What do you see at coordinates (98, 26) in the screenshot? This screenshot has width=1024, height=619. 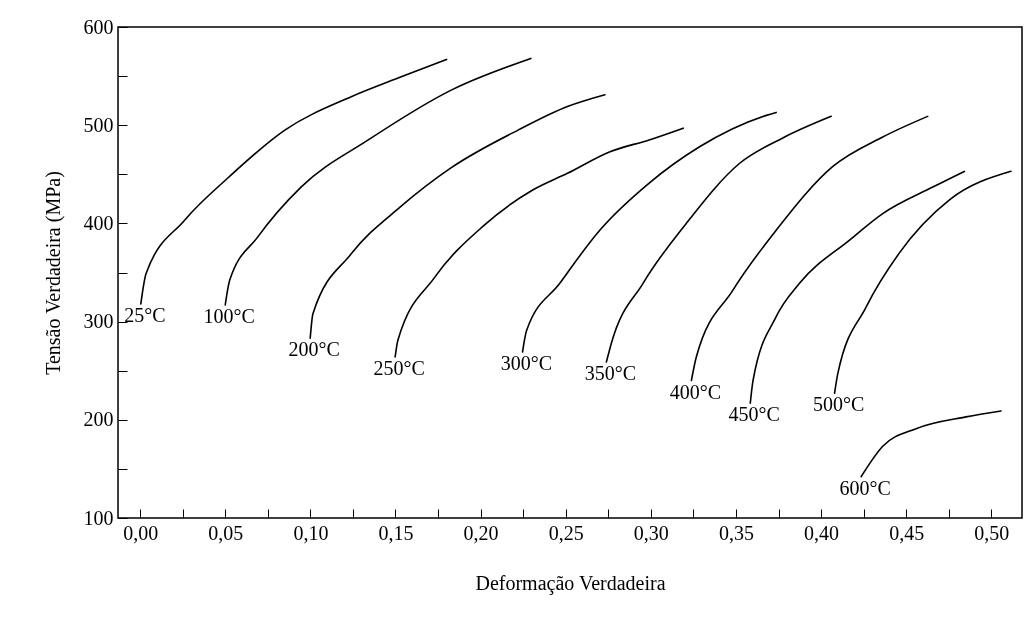 I see `y-tick-label: 600` at bounding box center [98, 26].